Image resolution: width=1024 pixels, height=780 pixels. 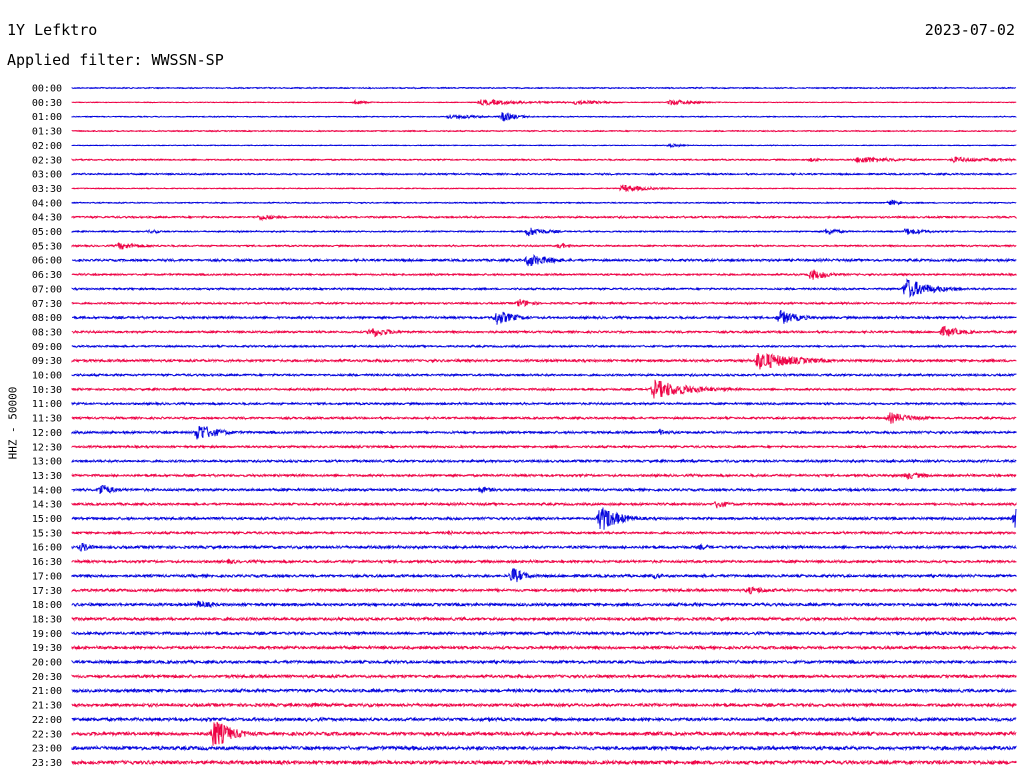 What do you see at coordinates (47, 749) in the screenshot?
I see `row-time-label: 23:00` at bounding box center [47, 749].